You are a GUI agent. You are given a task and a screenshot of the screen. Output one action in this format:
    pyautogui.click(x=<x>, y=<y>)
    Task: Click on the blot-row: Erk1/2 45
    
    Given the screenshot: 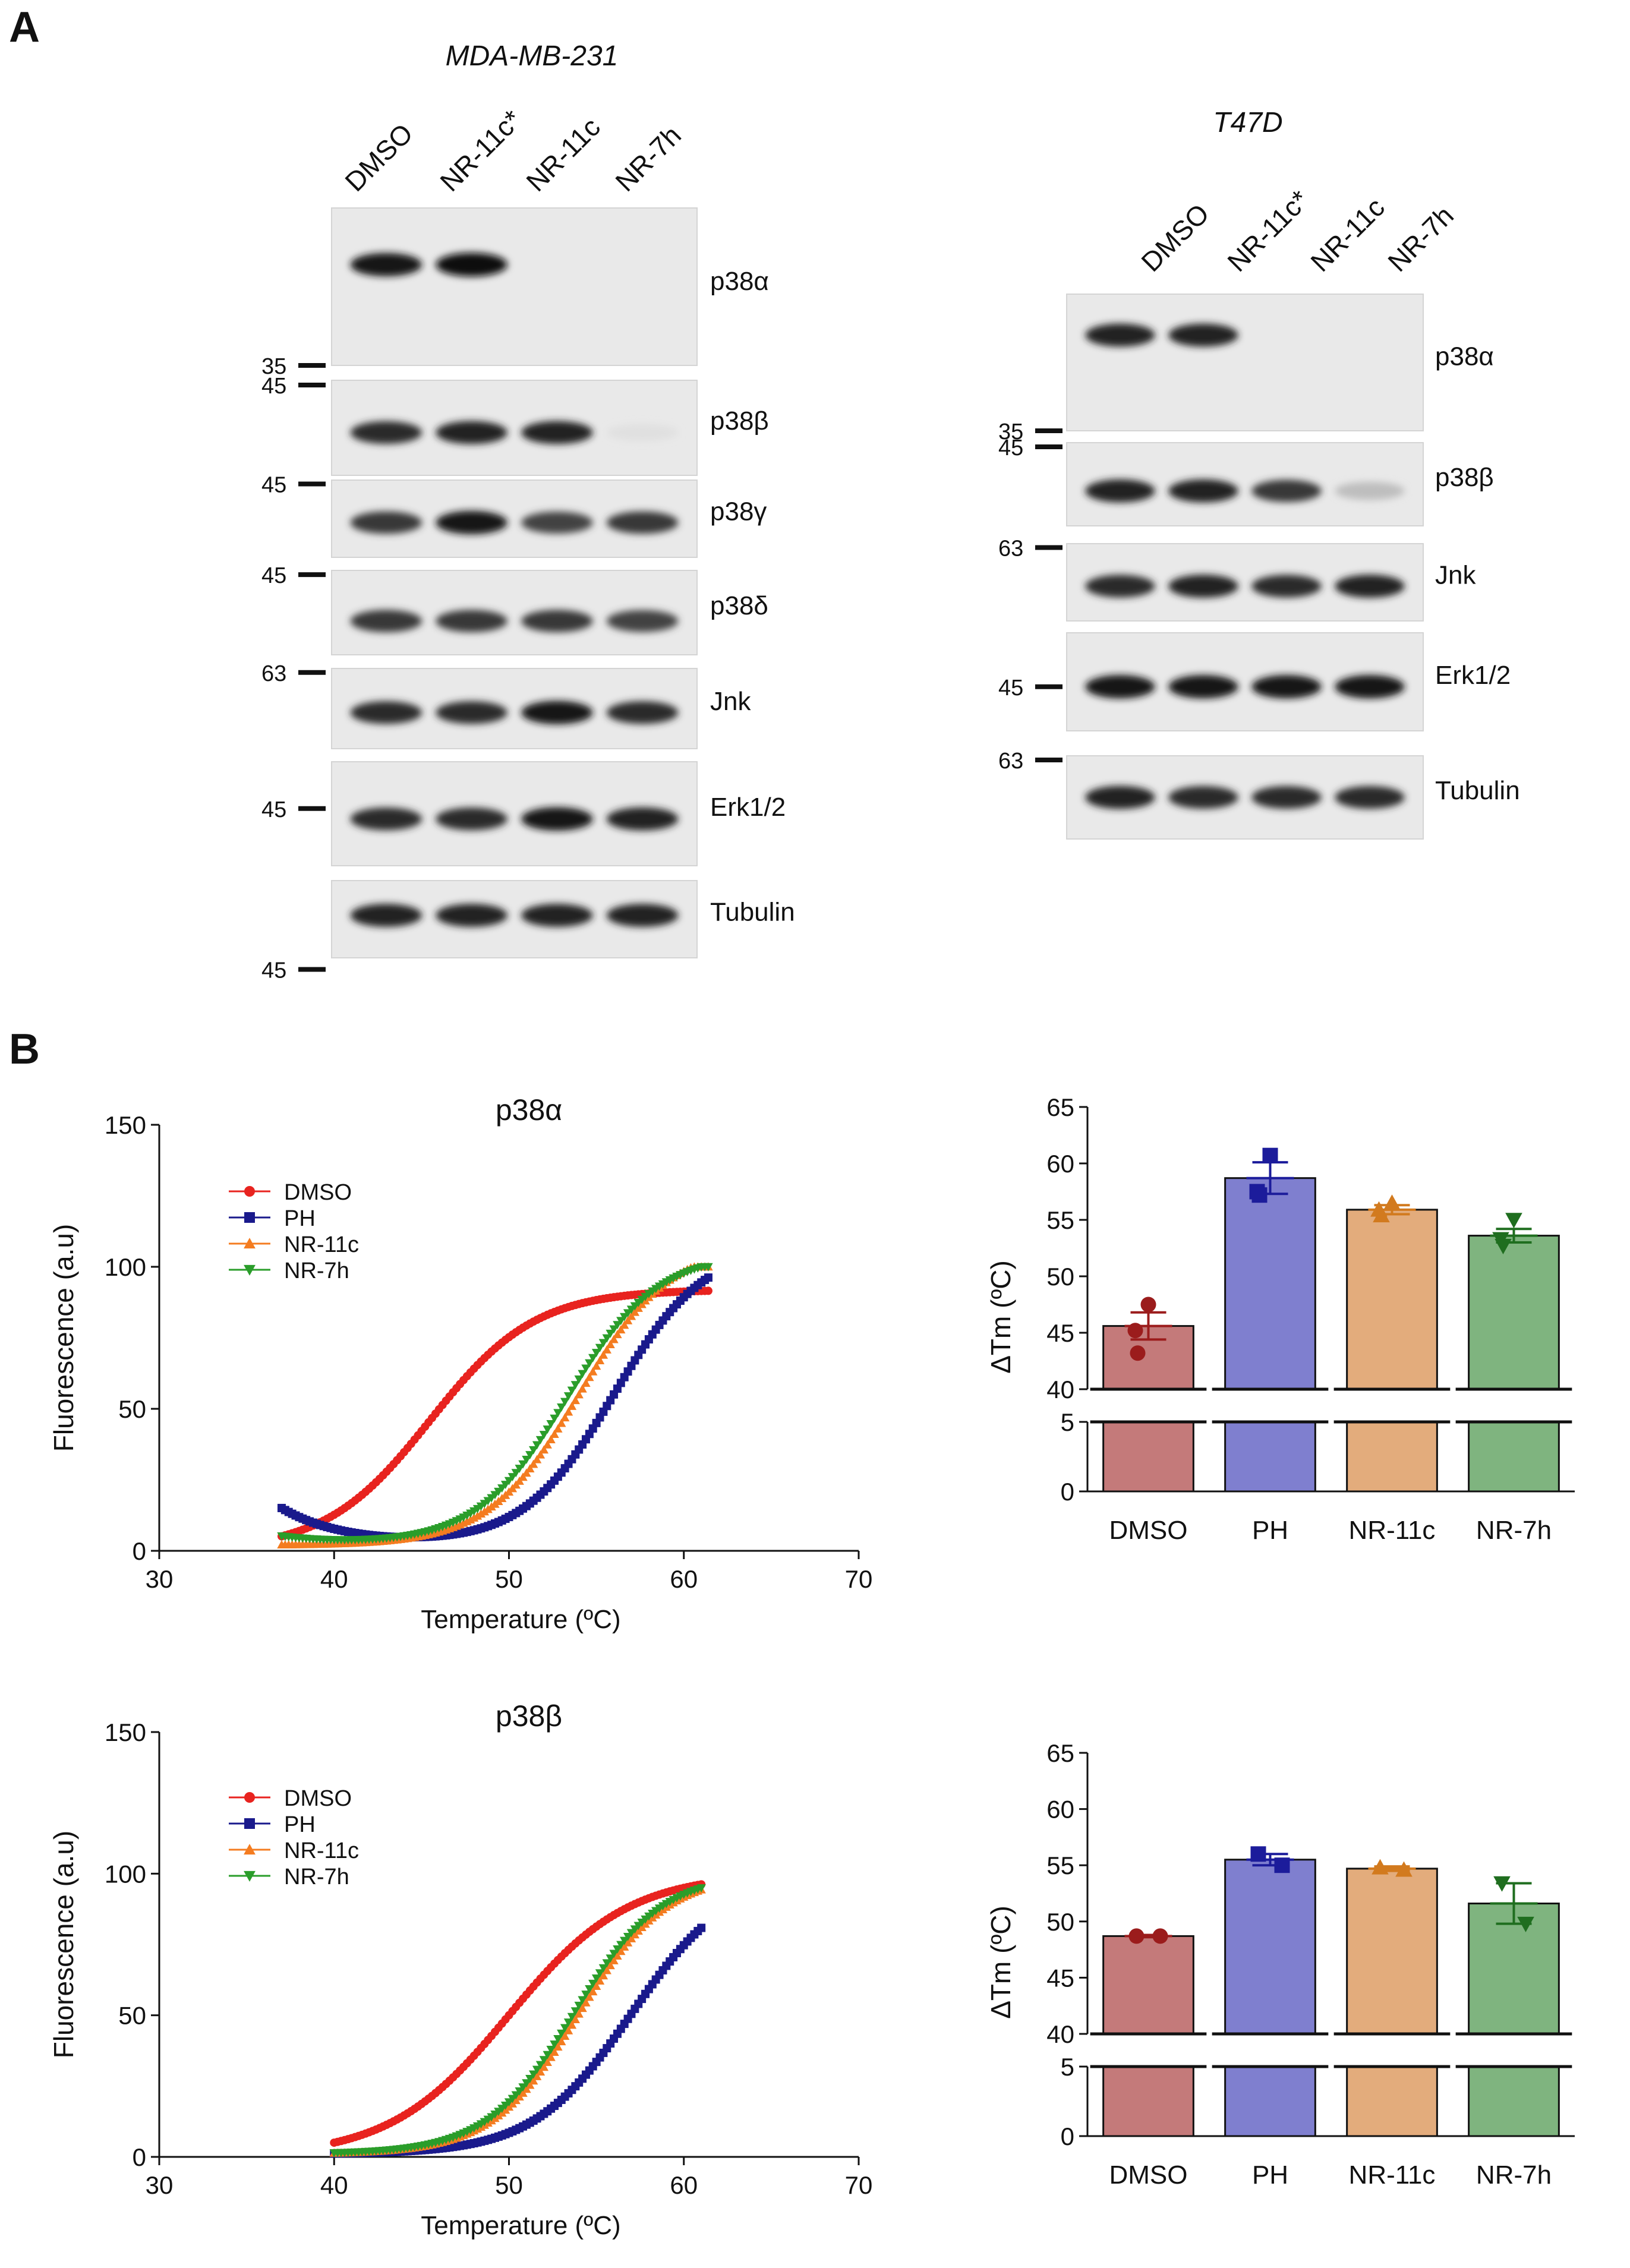 What is the action you would take?
    pyautogui.click(x=523, y=813)
    